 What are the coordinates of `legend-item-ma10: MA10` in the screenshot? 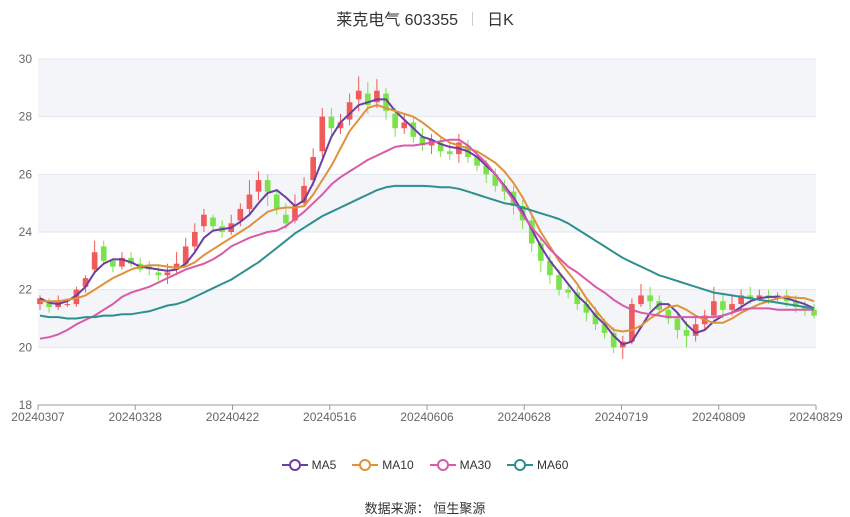 It's located at (383, 465).